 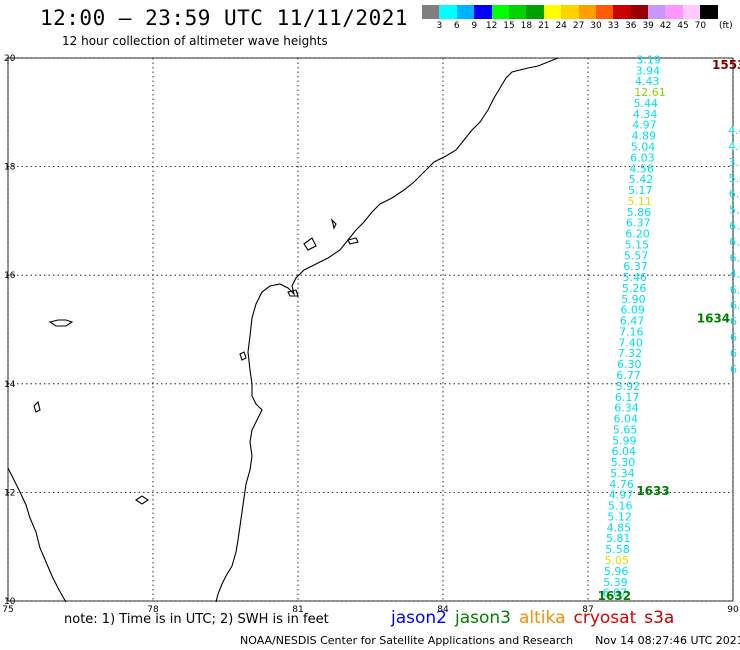 What do you see at coordinates (700, 26) in the screenshot?
I see `colorbar-label: 70` at bounding box center [700, 26].